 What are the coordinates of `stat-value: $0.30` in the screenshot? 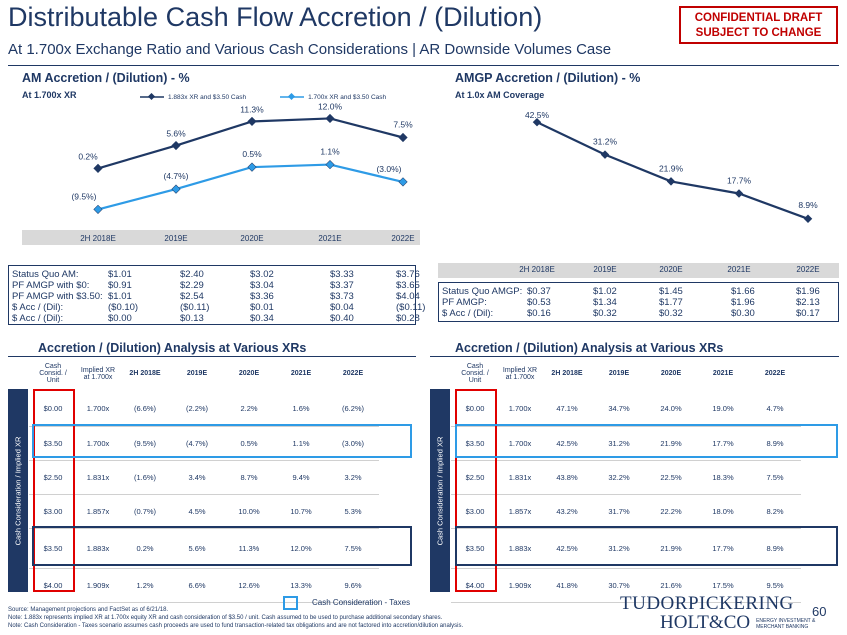 It's located at (743, 313).